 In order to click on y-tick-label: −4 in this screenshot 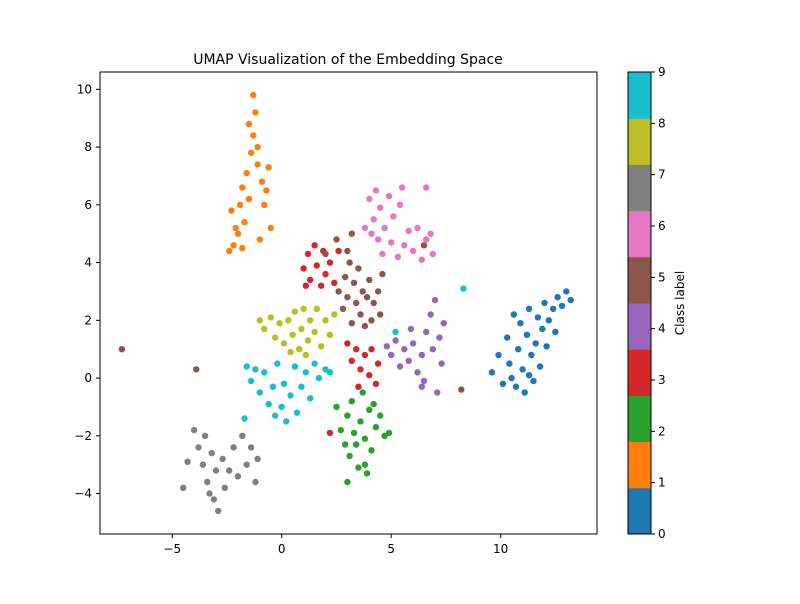, I will do `click(83, 494)`.